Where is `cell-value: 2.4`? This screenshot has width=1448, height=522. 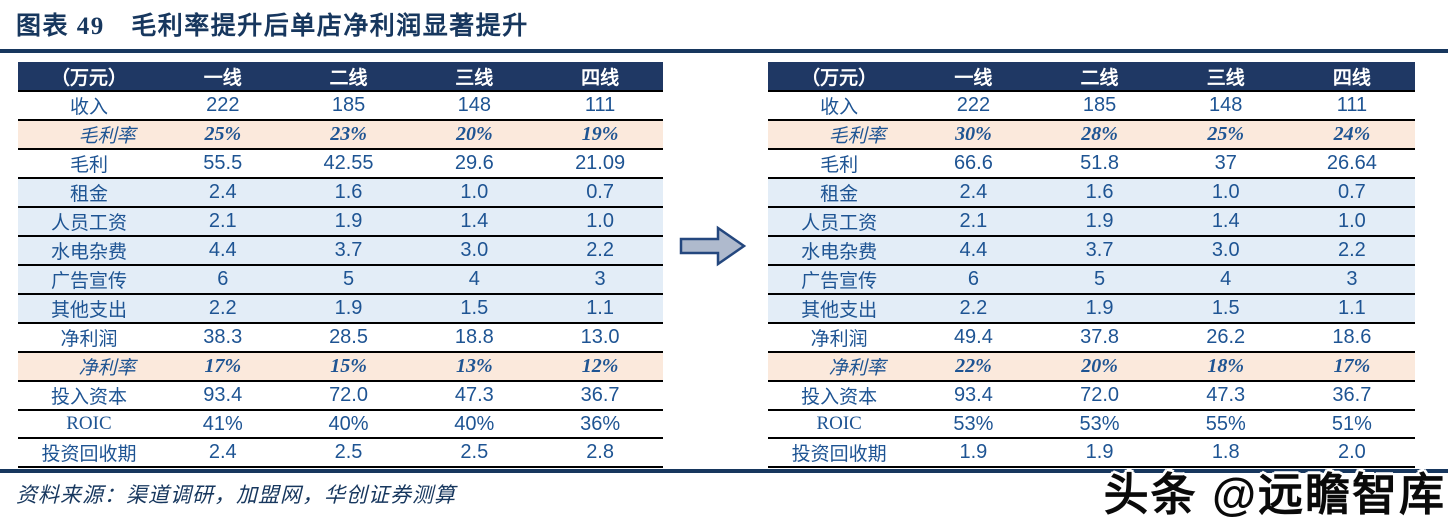 cell-value: 2.4 is located at coordinates (222, 453).